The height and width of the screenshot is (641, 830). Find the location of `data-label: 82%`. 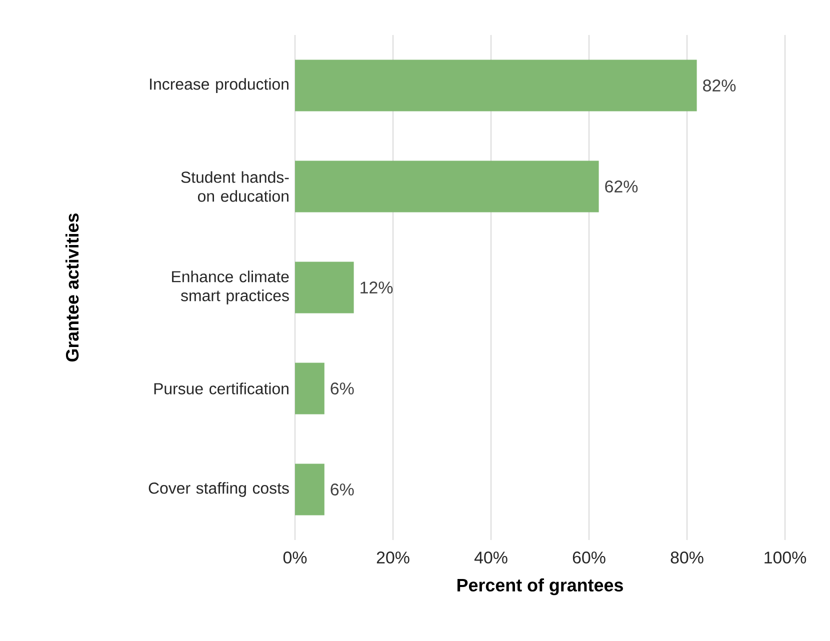

data-label: 82% is located at coordinates (719, 86).